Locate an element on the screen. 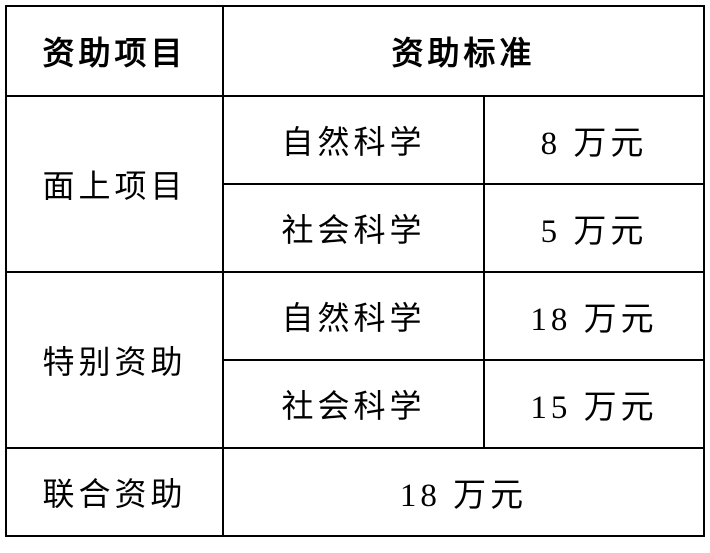 Image resolution: width=710 pixels, height=553 pixels. amount: 5 万元 is located at coordinates (594, 228).